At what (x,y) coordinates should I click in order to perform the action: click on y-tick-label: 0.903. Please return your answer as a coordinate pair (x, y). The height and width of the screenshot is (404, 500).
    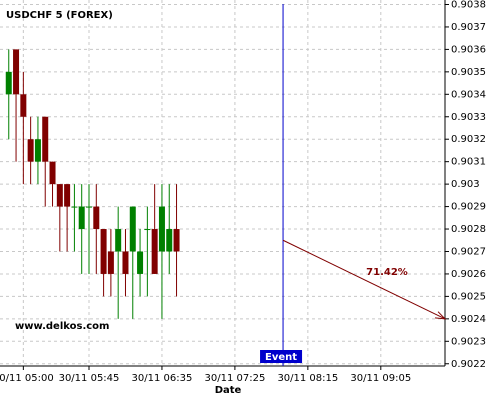
    Looking at the image, I should click on (465, 184).